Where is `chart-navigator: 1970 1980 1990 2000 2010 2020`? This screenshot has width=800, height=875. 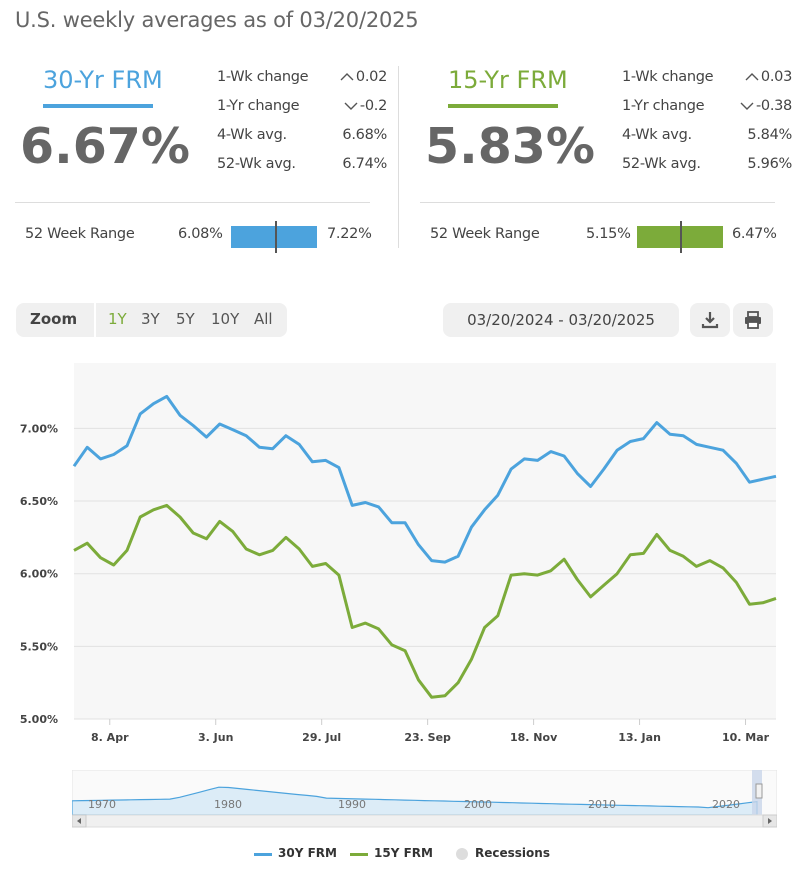
chart-navigator: 1970 1980 1990 2000 2010 2020 is located at coordinates (424, 799).